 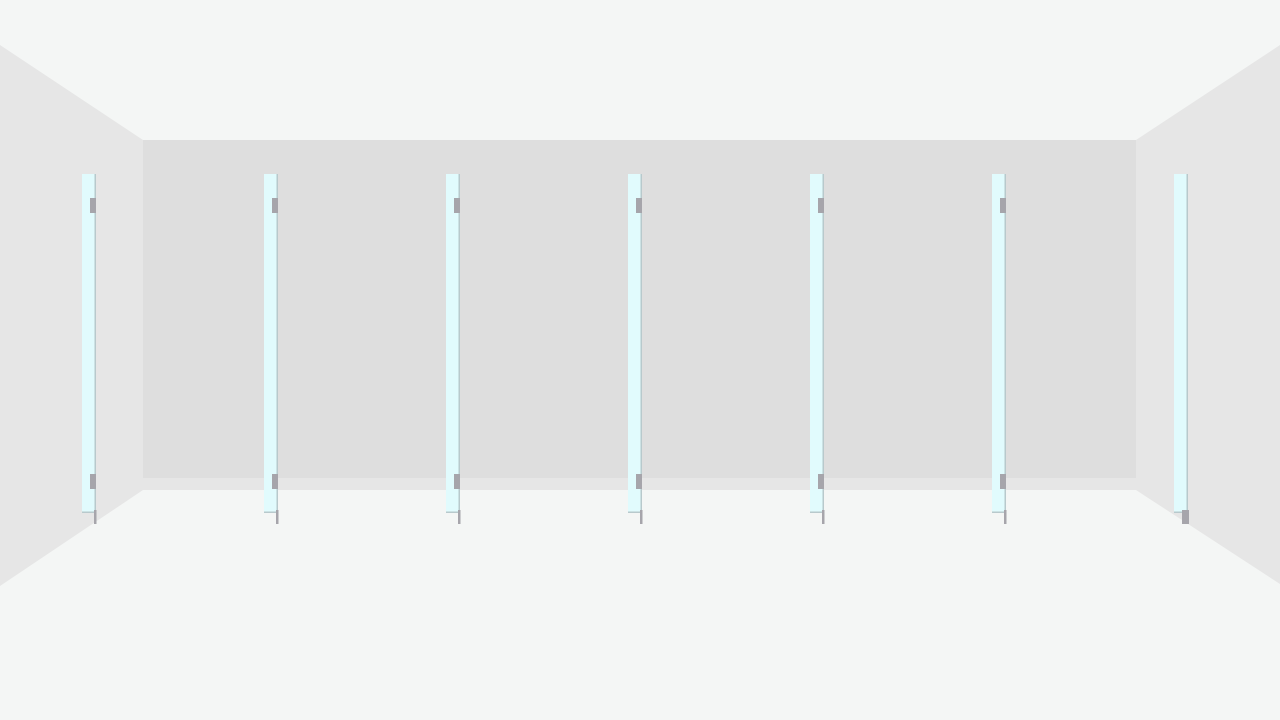 I want to click on left-wall, so click(x=71, y=315).